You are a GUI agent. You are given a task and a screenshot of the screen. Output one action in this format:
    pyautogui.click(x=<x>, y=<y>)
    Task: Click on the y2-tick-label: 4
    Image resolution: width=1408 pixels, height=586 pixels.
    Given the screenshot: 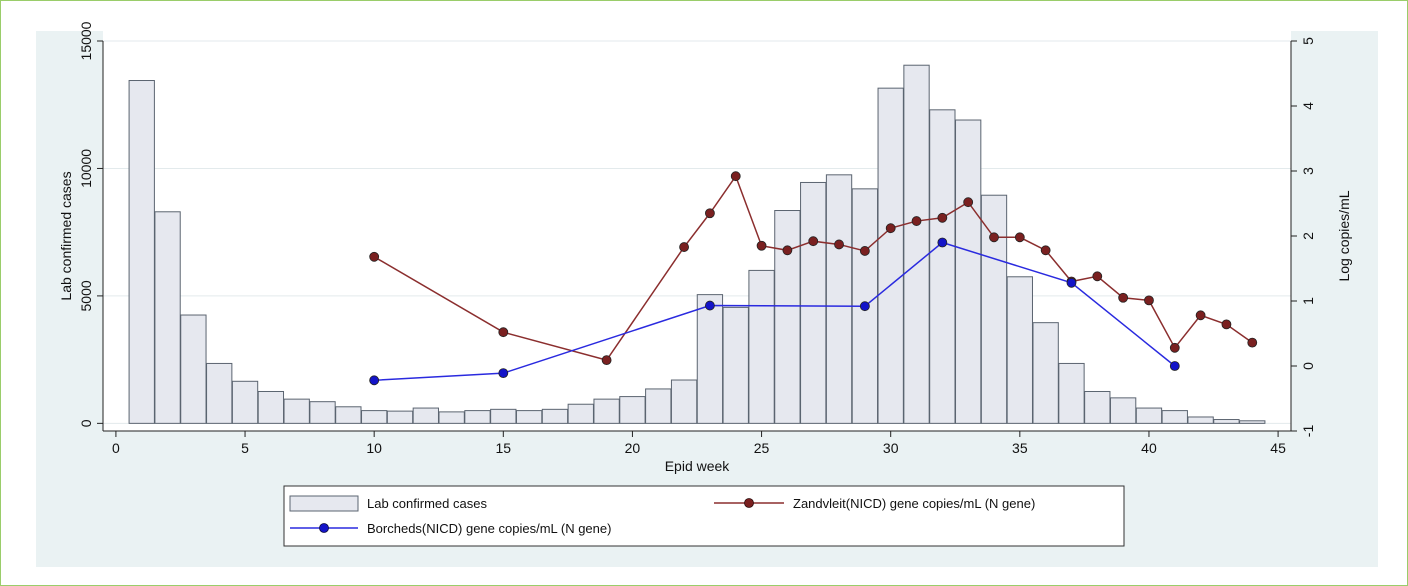 What is the action you would take?
    pyautogui.click(x=1308, y=106)
    